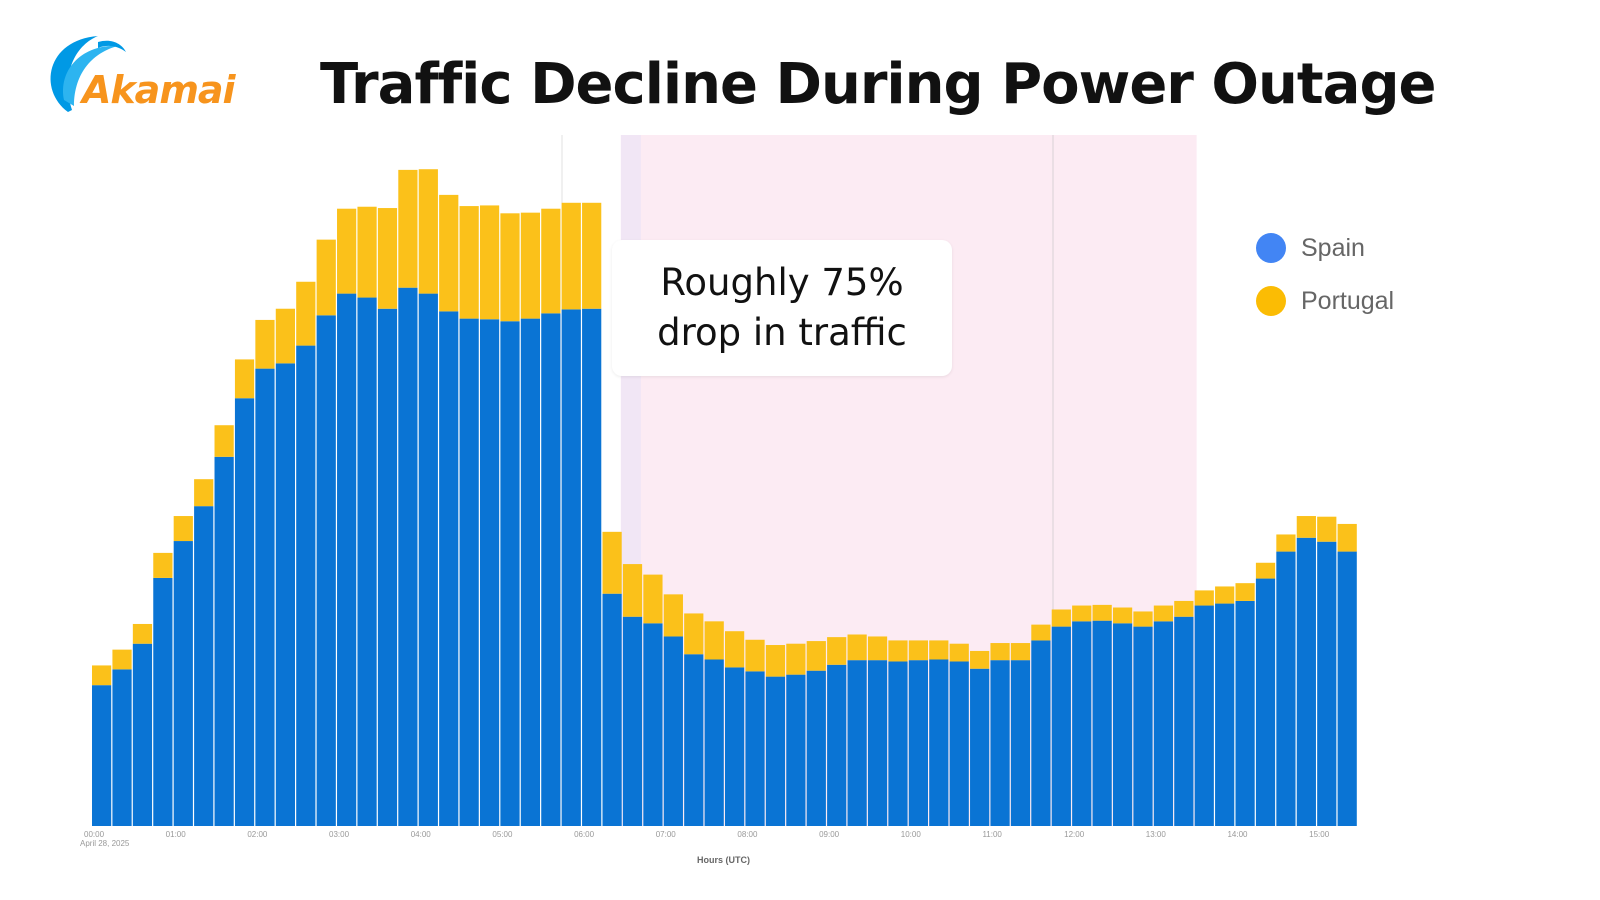 The image size is (1600, 900). Describe the element at coordinates (782, 332) in the screenshot. I see `annotation-line2: drop in traffic` at that location.